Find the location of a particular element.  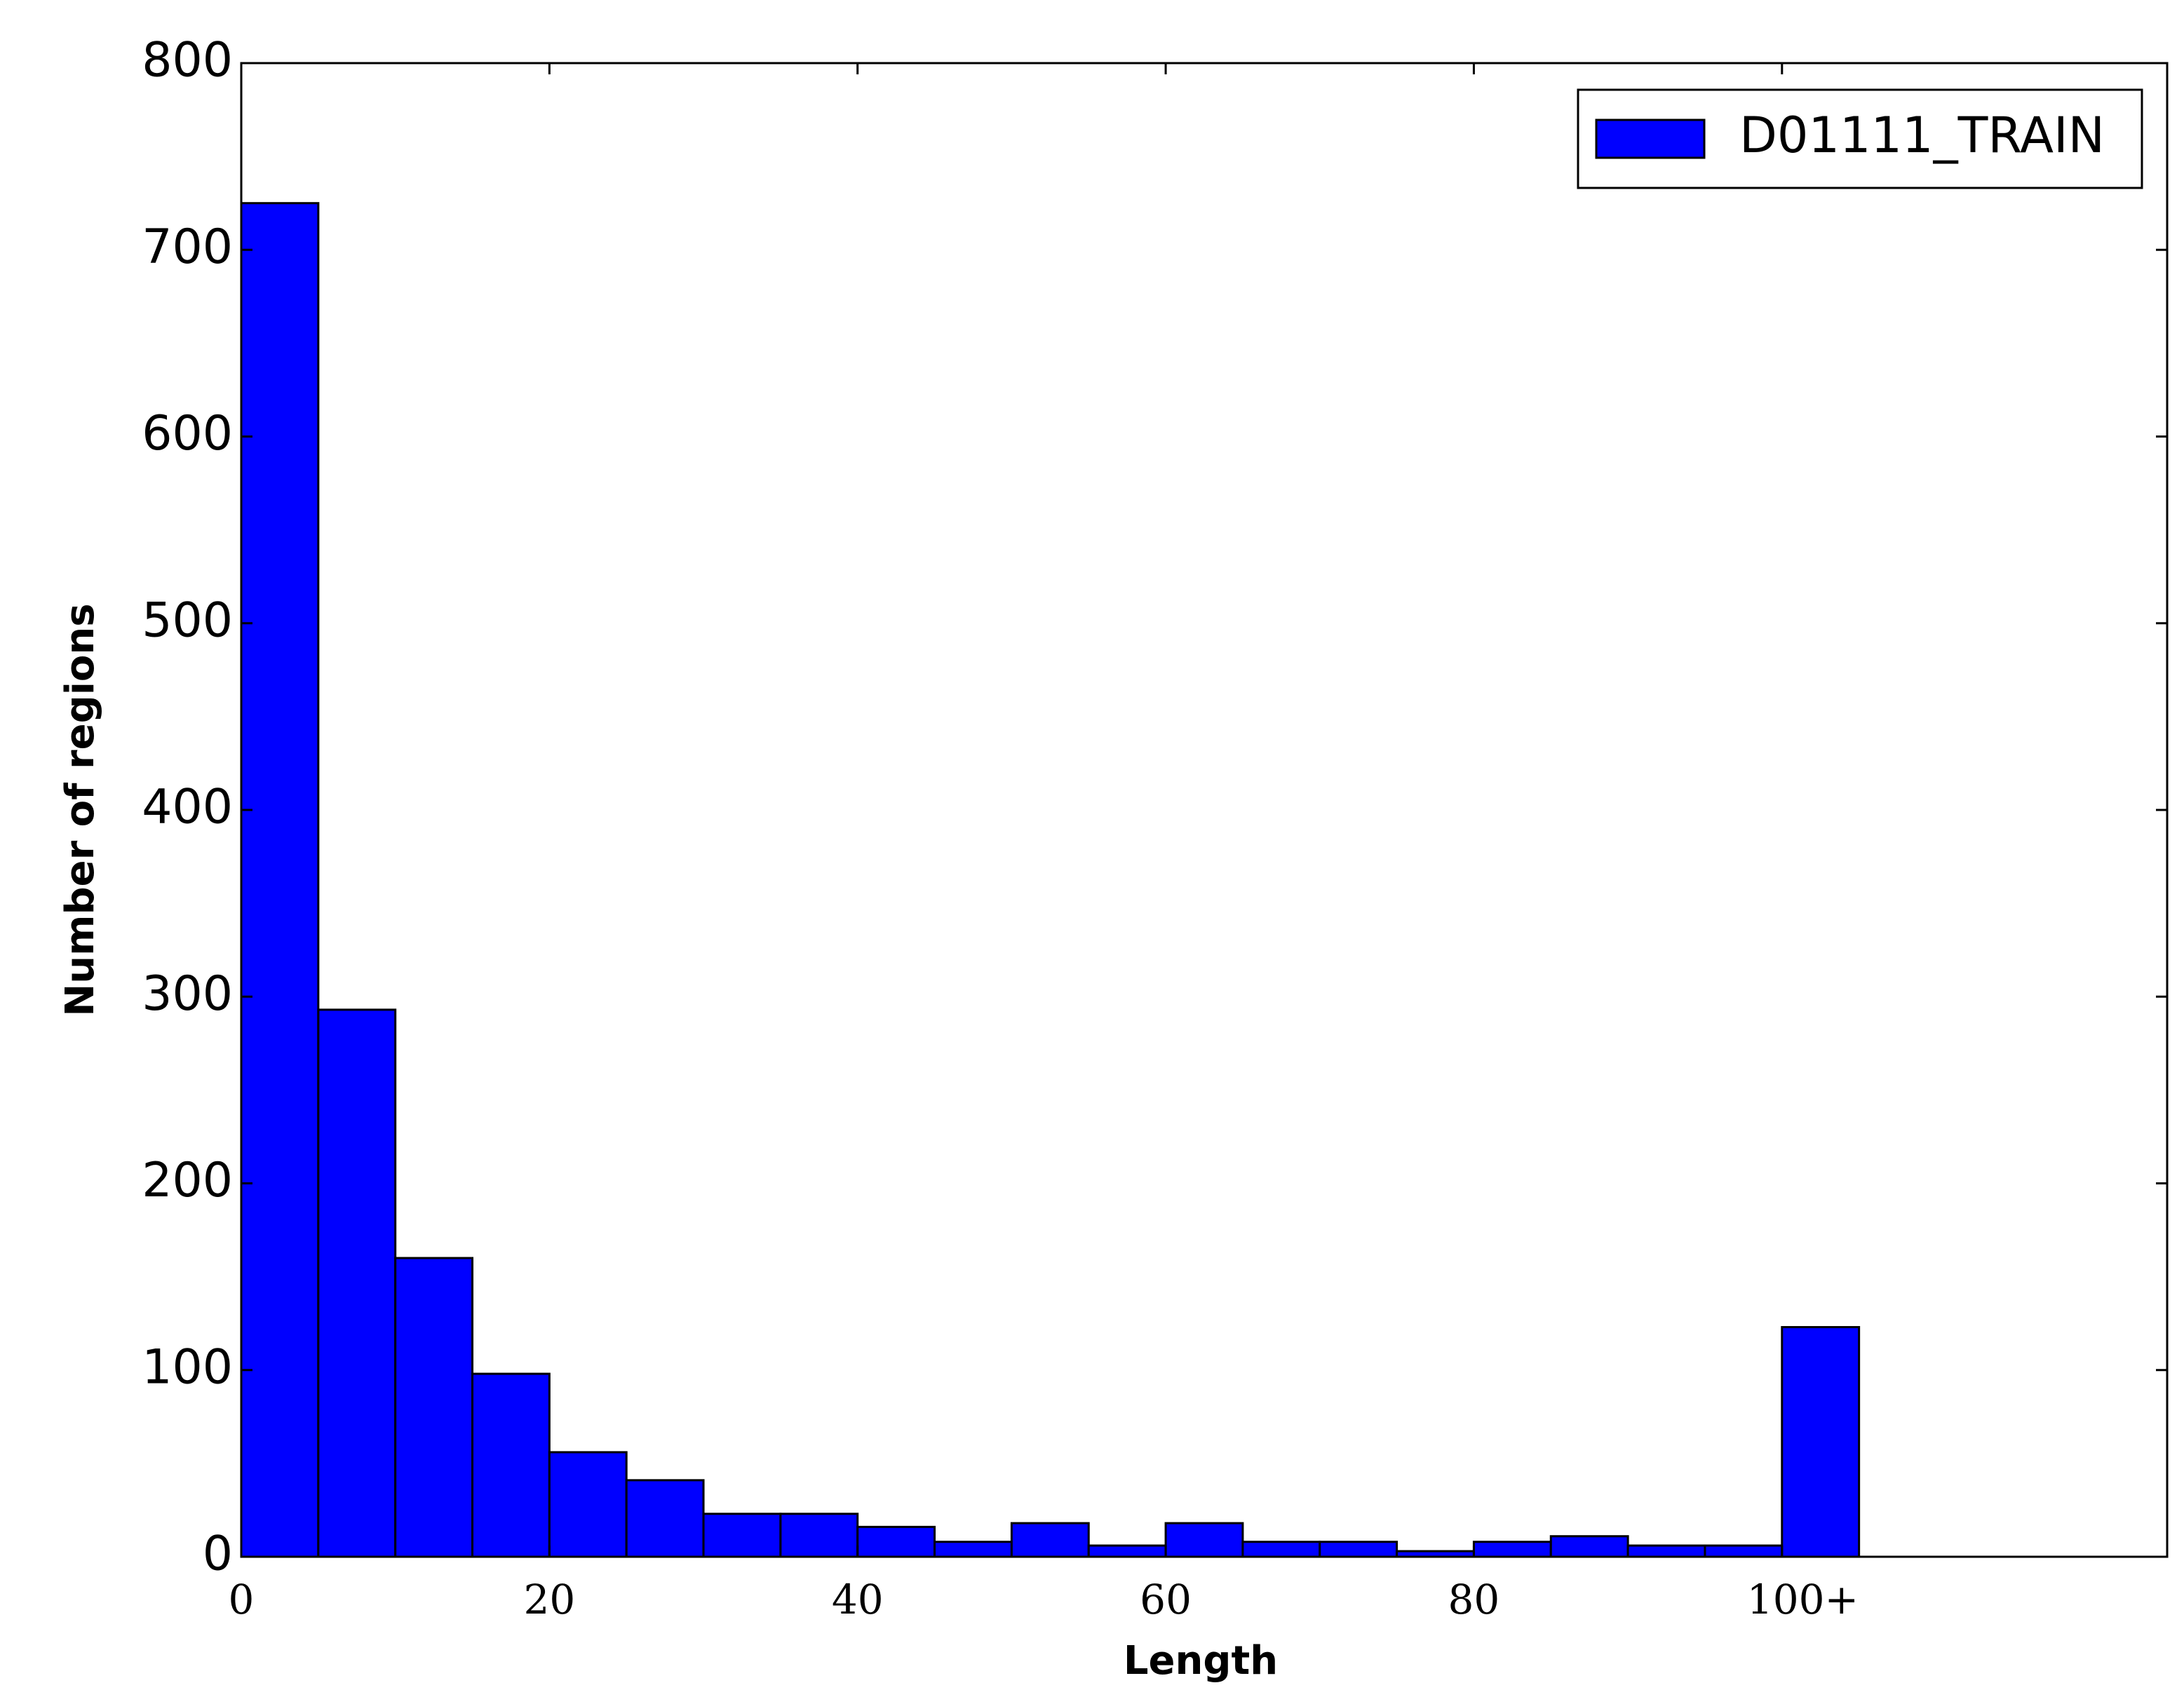

y-tick-label: 100 is located at coordinates (187, 1367).